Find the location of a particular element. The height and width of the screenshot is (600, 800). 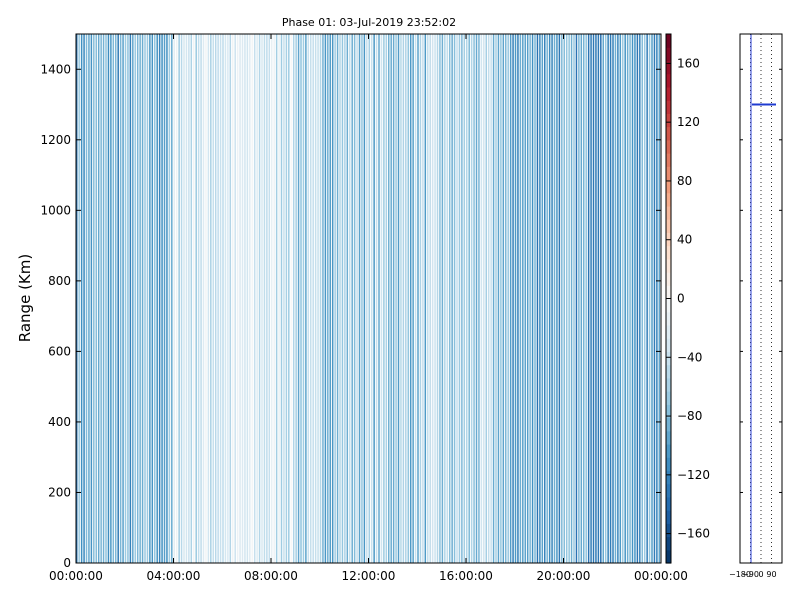

x-tick-label: 04:00:00 is located at coordinates (174, 576).